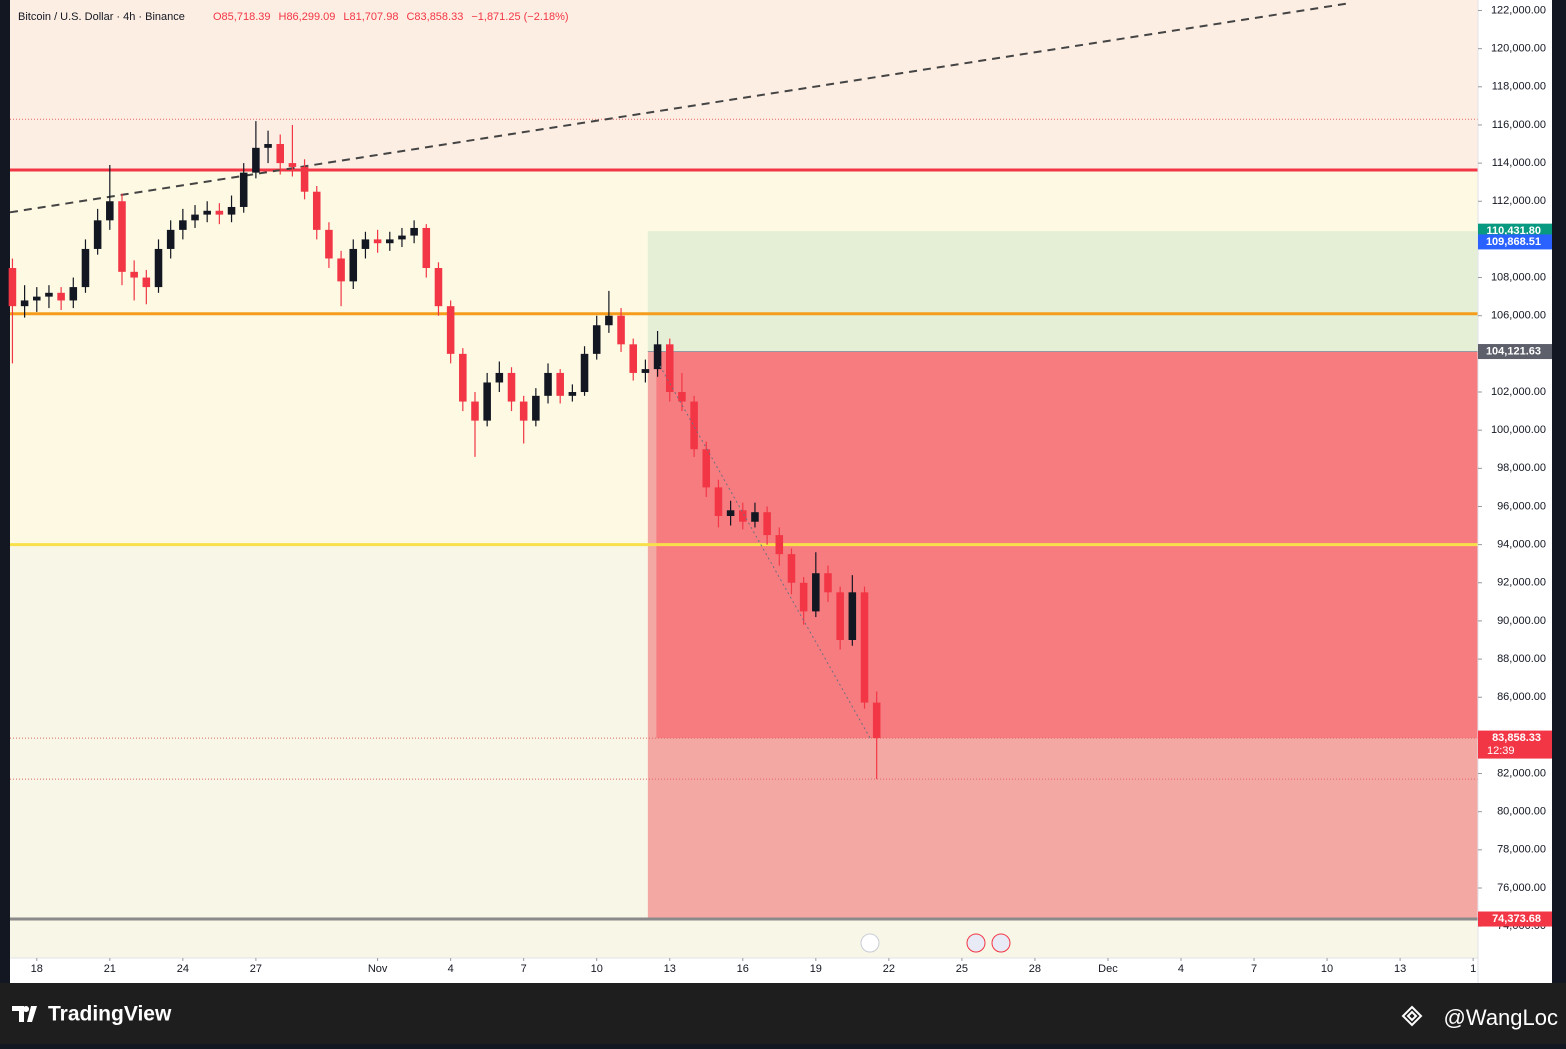 This screenshot has height=1049, width=1566. I want to click on y-tick-label: 102,000.00, so click(1518, 392).